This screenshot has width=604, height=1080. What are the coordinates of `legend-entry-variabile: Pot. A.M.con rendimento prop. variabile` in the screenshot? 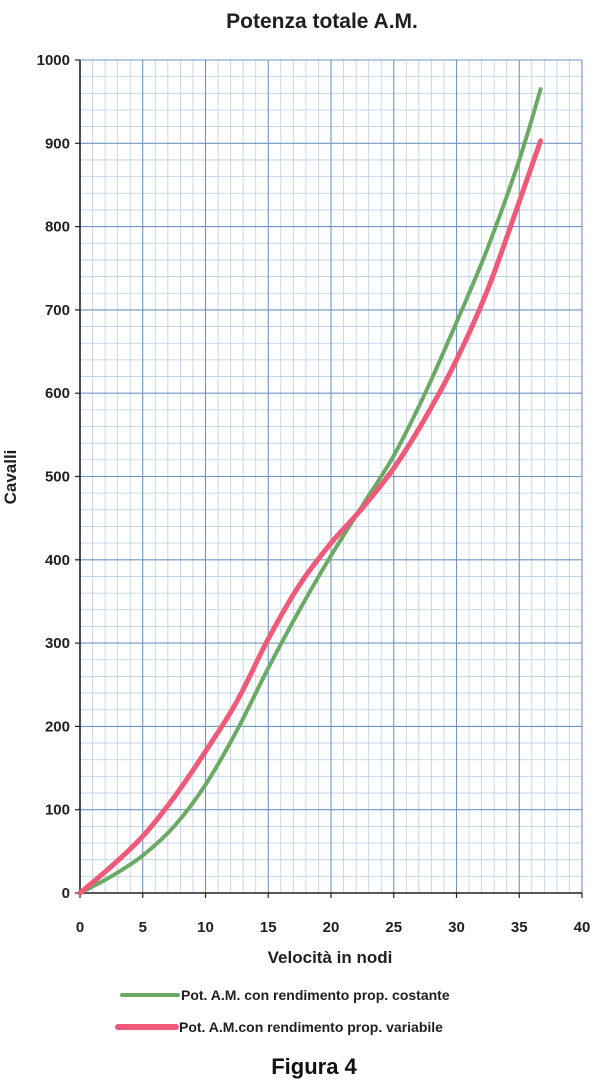 It's located at (311, 1027).